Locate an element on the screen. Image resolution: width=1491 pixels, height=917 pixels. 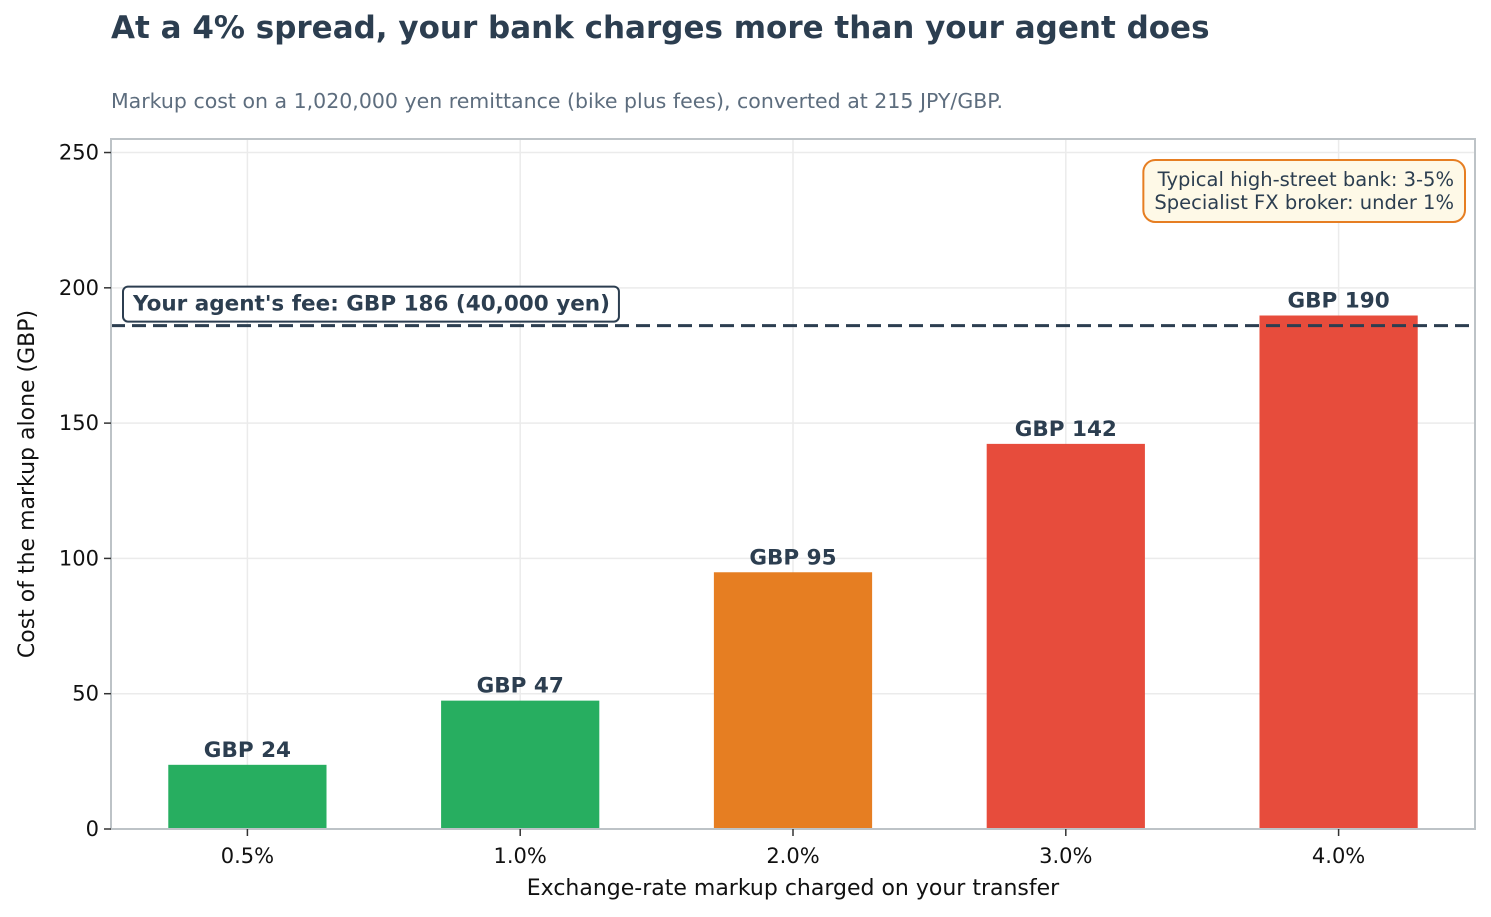
bar-value-label: GBP 142 is located at coordinates (1066, 429).